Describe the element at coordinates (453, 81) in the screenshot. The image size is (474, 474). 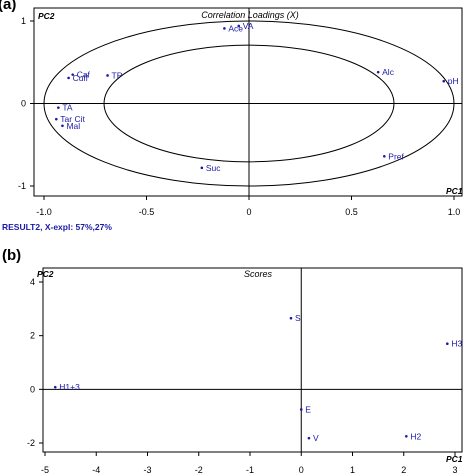
I see `loadings-point-label: pH` at that location.